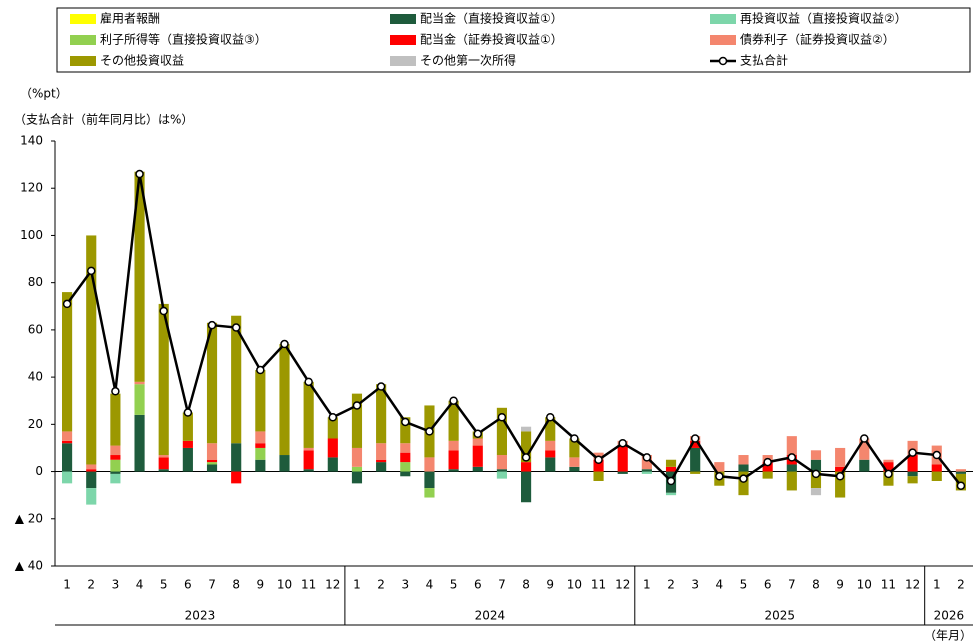  What do you see at coordinates (35, 377) in the screenshot?
I see `y-tick-label: 40` at bounding box center [35, 377].